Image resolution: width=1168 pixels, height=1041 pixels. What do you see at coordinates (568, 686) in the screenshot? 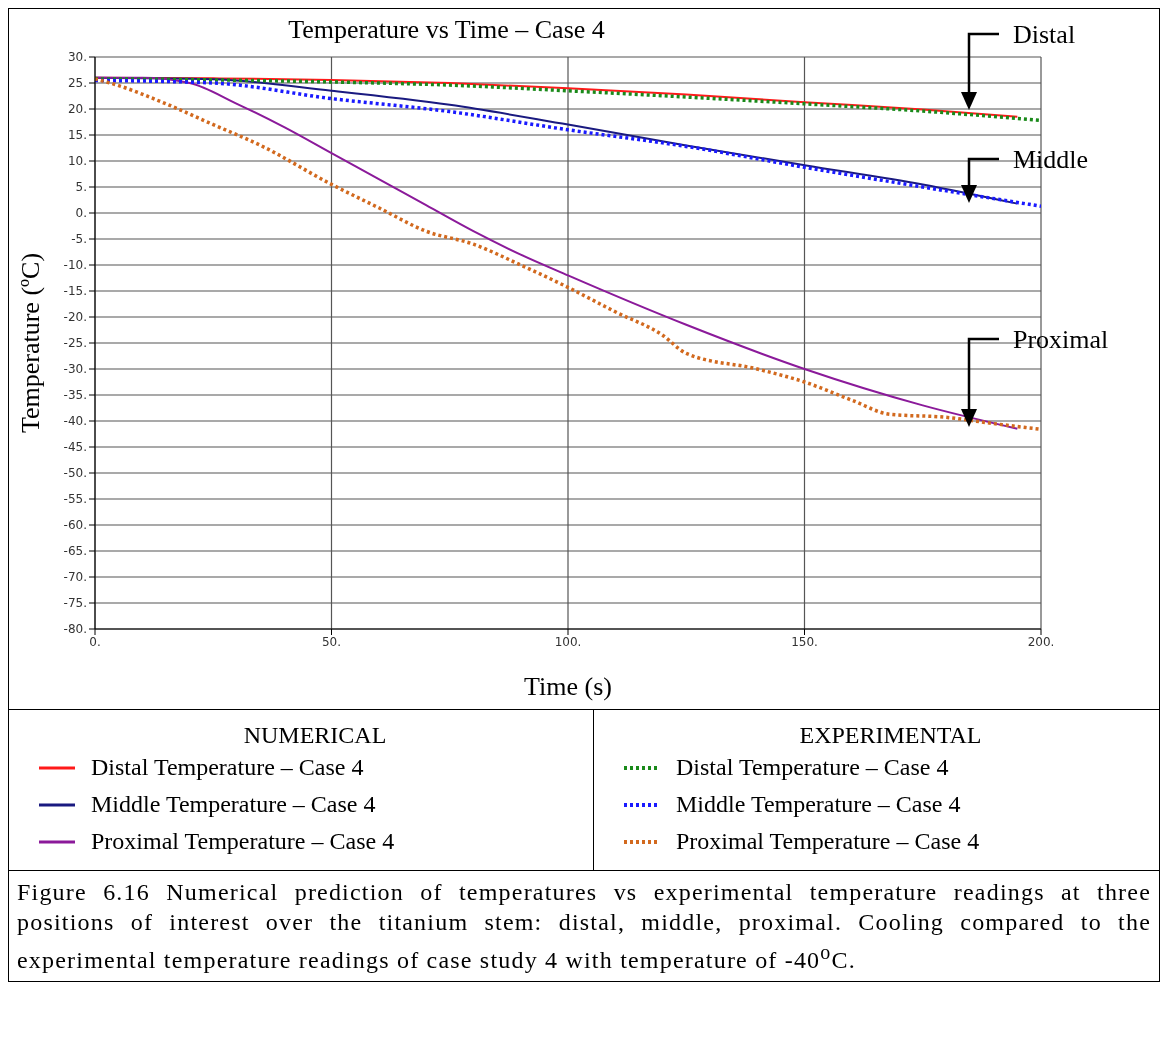
I see `x-axis-title: Time (s)` at bounding box center [568, 686].